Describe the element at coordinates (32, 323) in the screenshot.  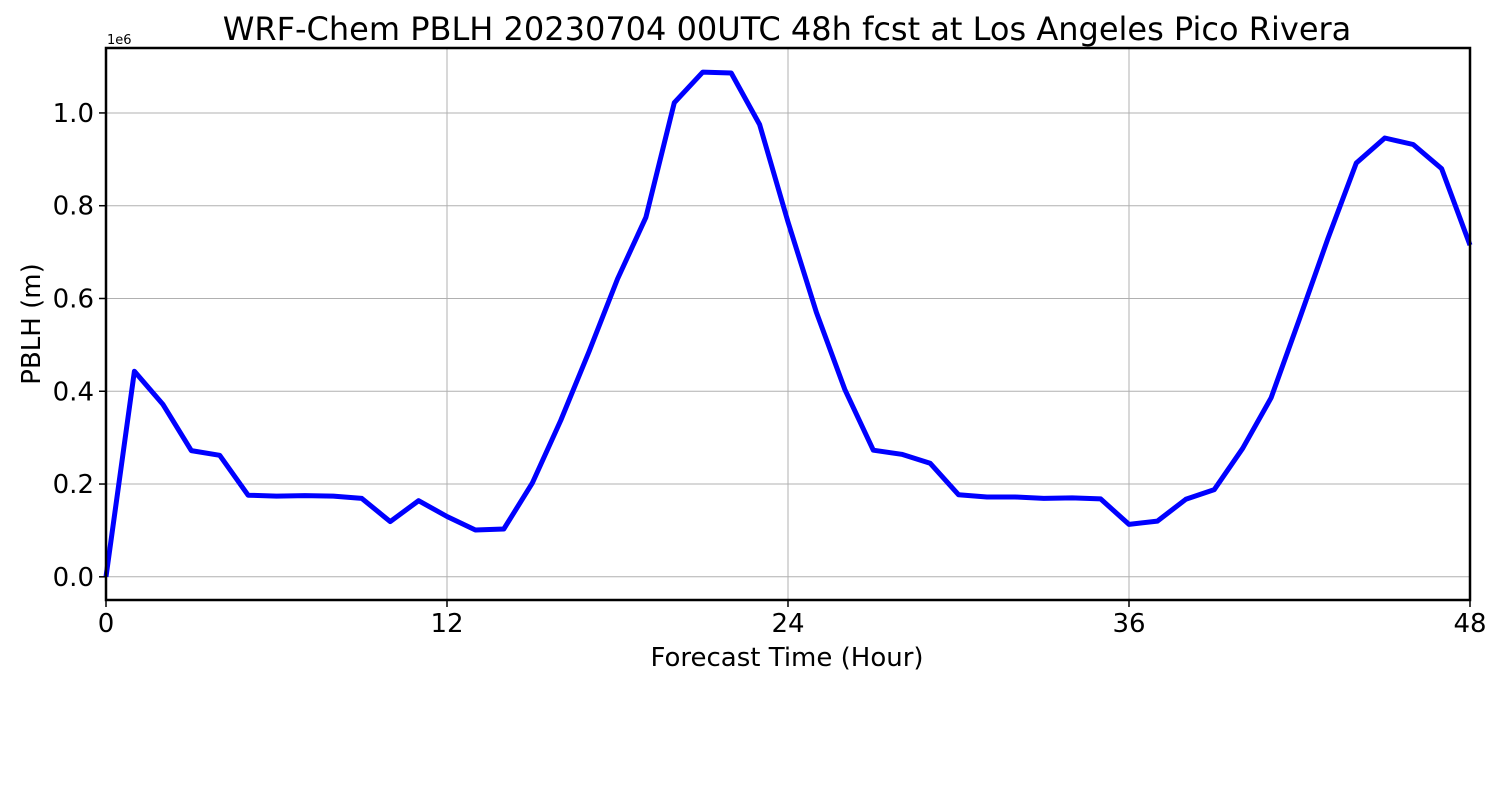
I see `y-axis-label: PBLH (m)` at that location.